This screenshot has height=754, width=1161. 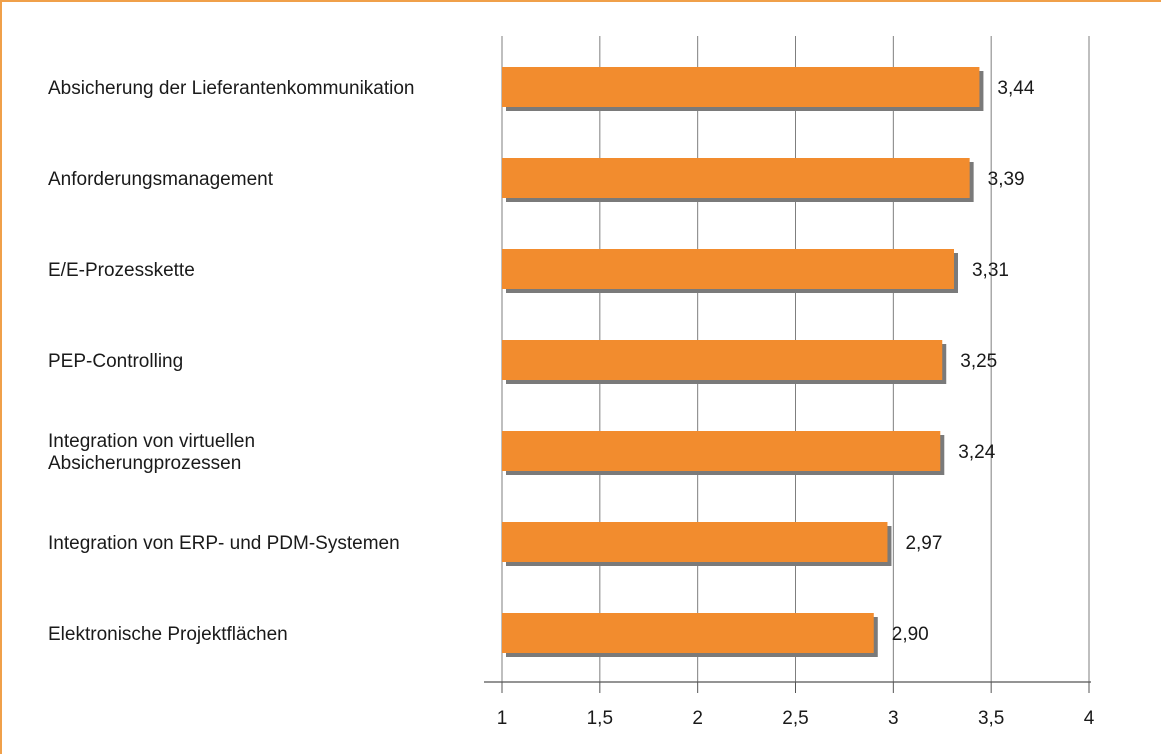 What do you see at coordinates (1089, 718) in the screenshot?
I see `x-tick-label: 4` at bounding box center [1089, 718].